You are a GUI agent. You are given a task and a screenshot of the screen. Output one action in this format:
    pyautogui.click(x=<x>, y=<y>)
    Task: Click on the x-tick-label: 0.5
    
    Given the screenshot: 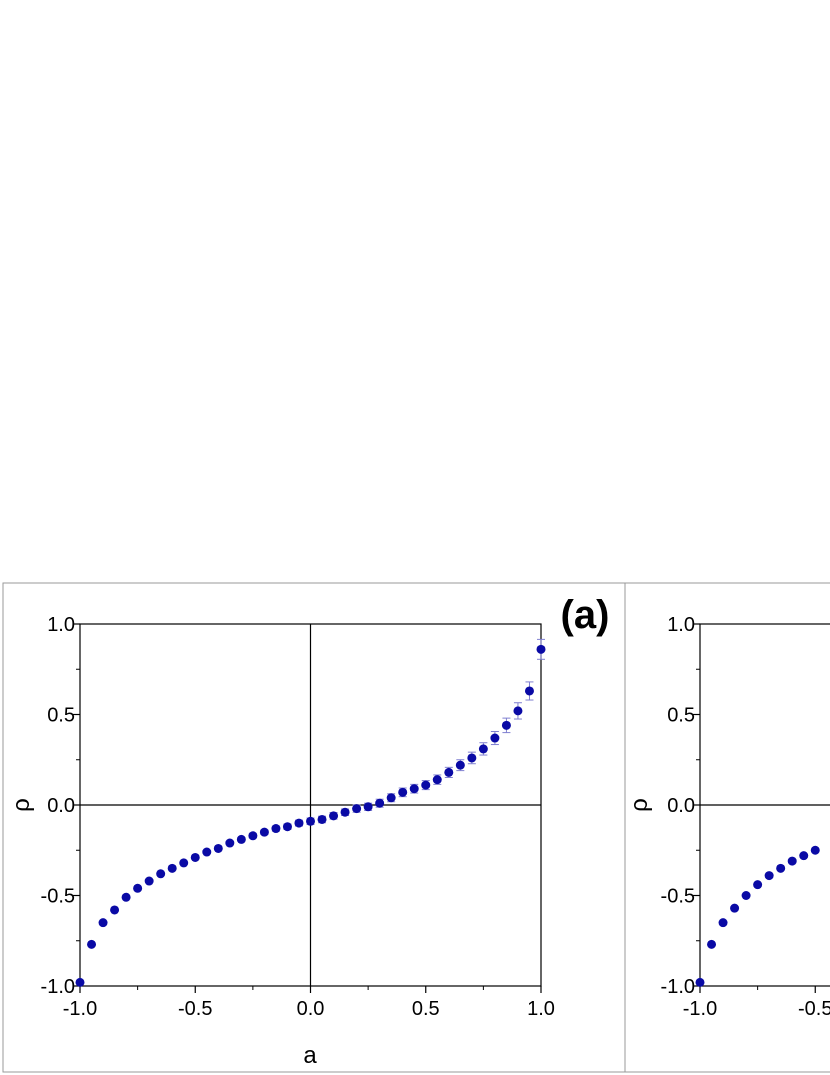 What is the action you would take?
    pyautogui.click(x=426, y=1009)
    